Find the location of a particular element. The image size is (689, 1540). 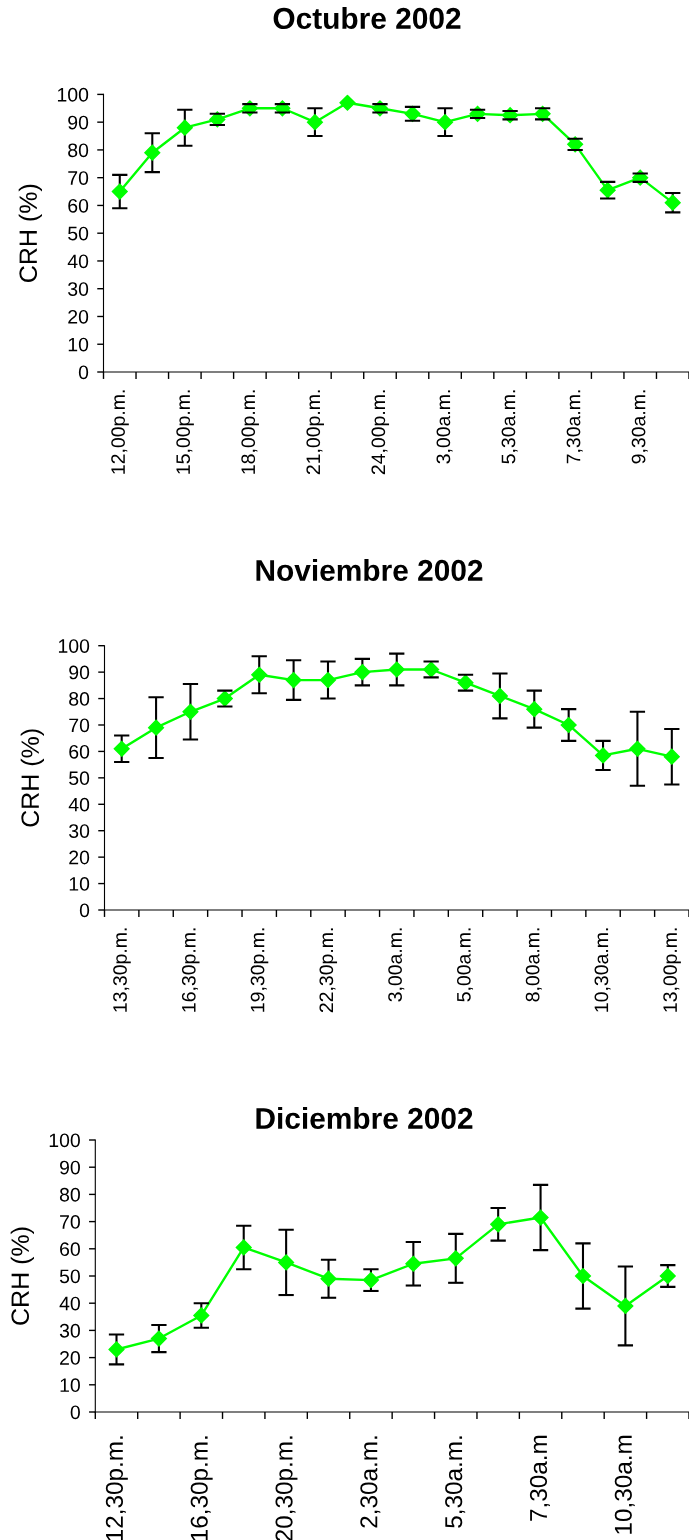

chart-title: Noviembre 2002 is located at coordinates (369, 570).